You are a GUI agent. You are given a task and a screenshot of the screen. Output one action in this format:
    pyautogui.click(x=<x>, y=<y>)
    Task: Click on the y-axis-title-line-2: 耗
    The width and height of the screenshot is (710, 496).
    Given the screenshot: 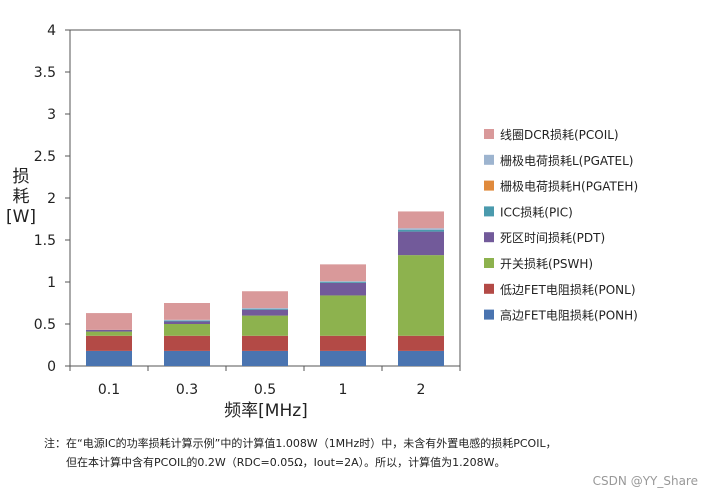 What is the action you would take?
    pyautogui.click(x=21, y=197)
    